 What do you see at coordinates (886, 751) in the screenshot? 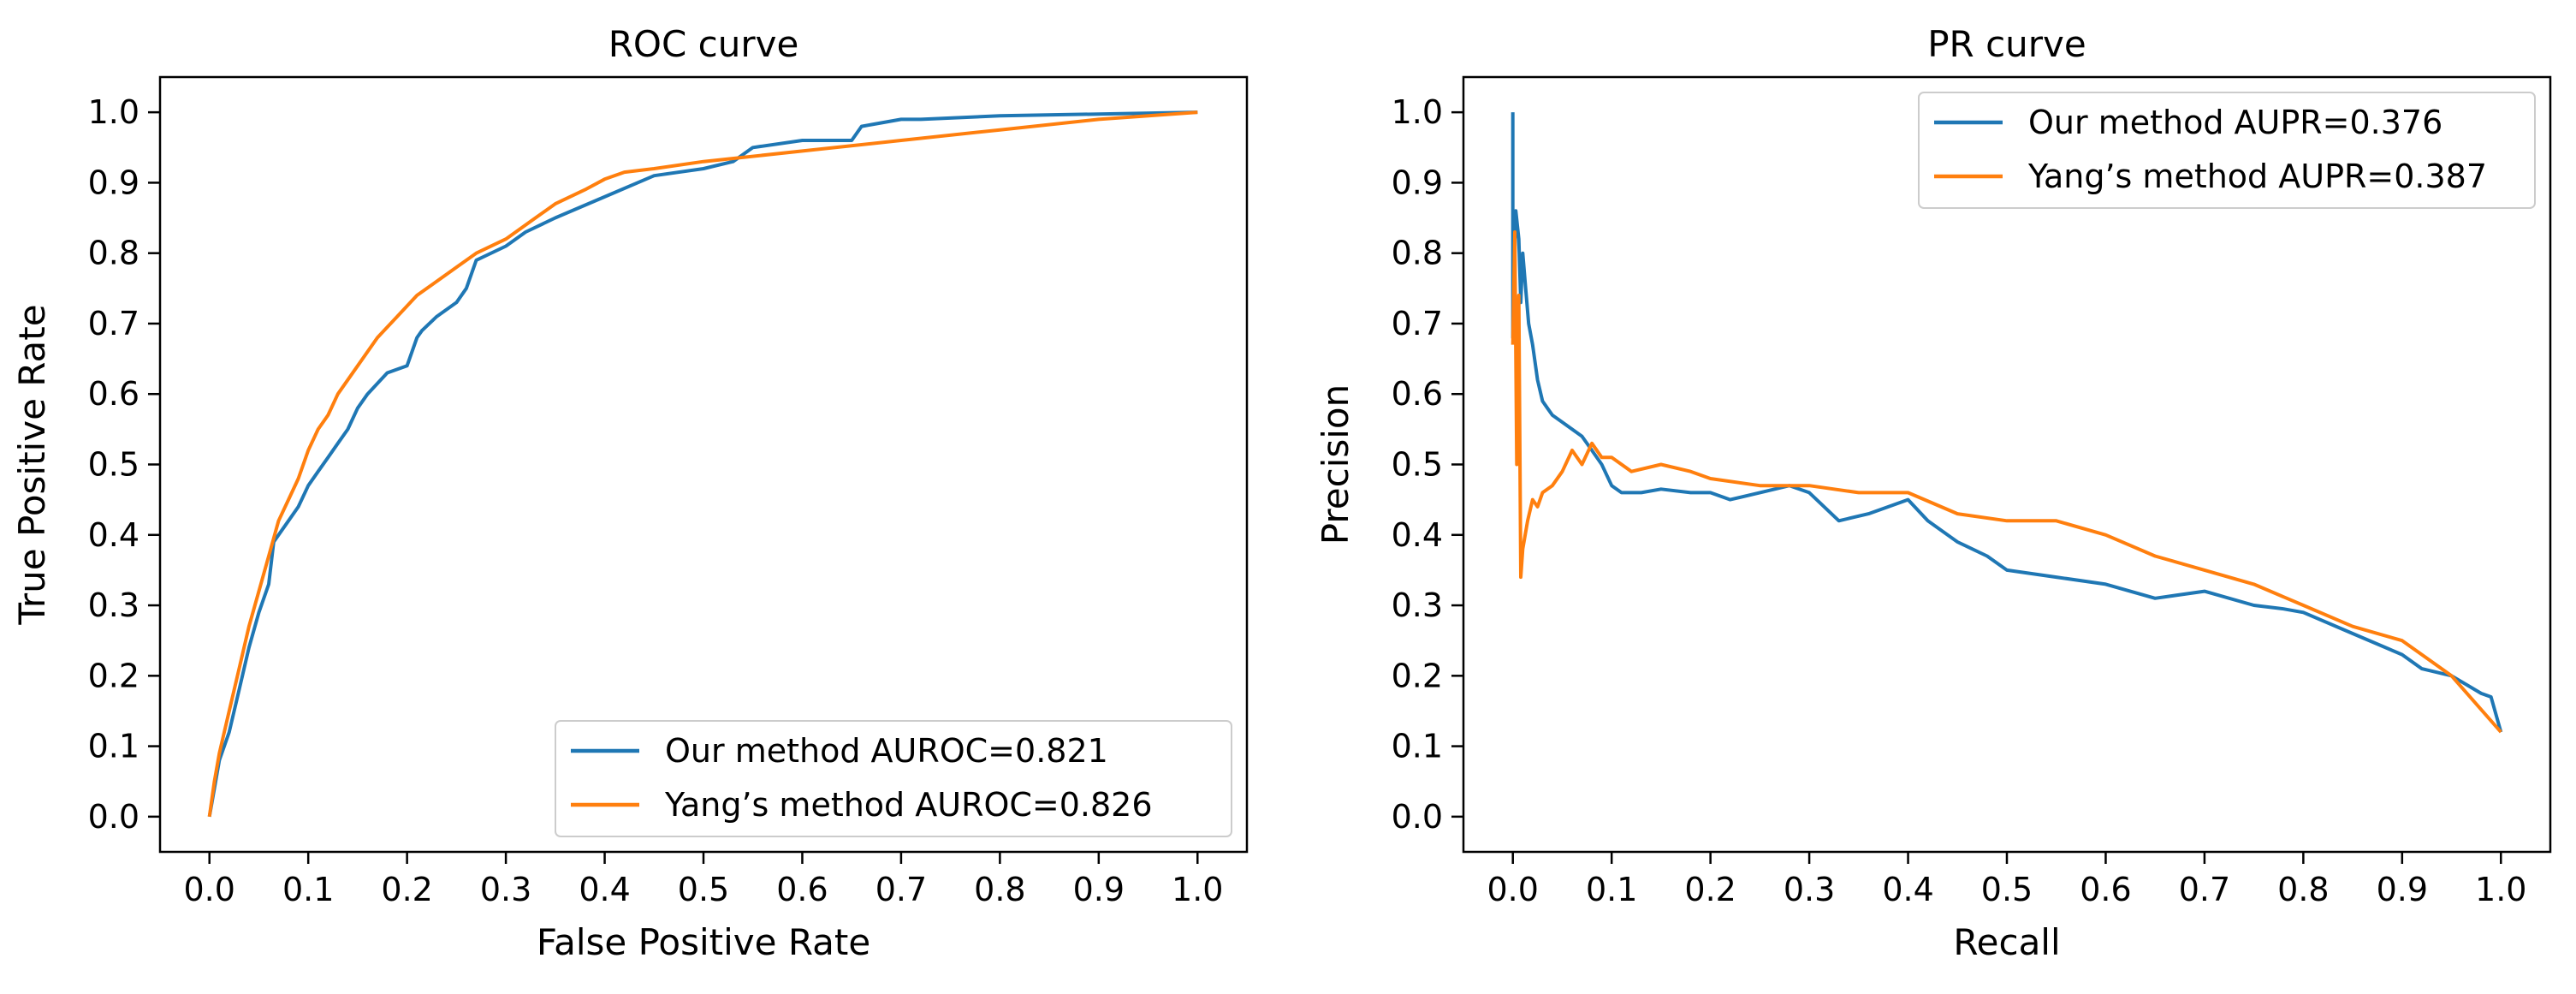
I see `legend-label-0: Our method AUROC=0.821` at bounding box center [886, 751].